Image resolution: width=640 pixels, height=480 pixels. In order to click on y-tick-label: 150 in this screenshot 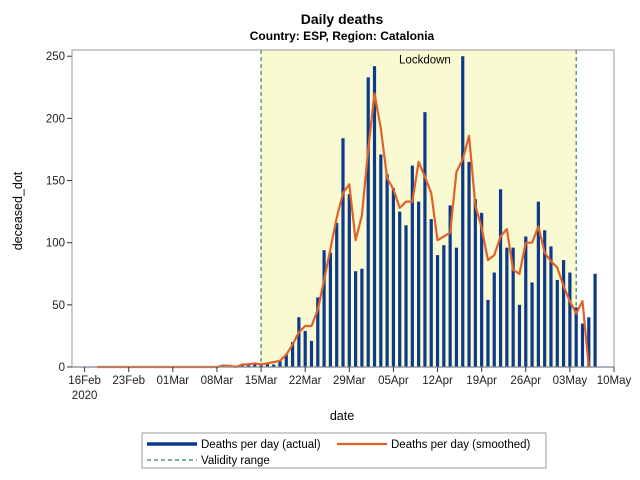, I will do `click(55, 182)`.